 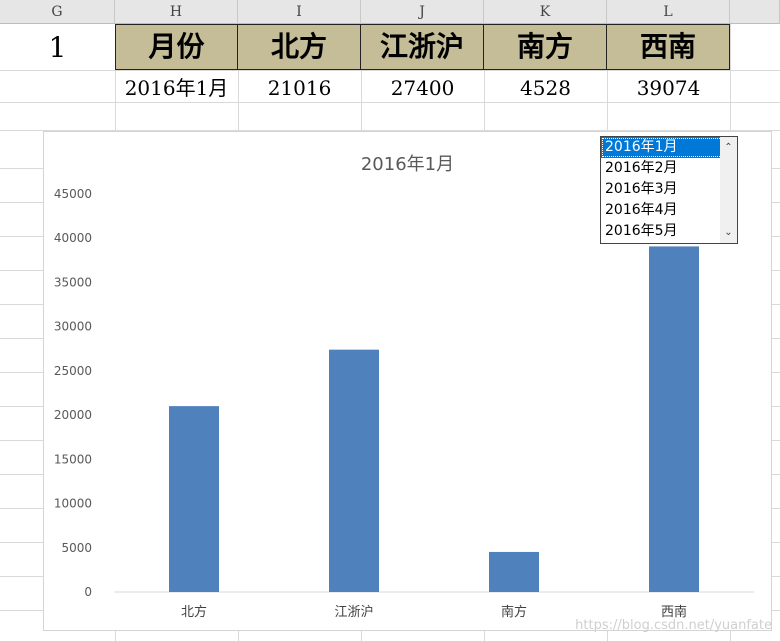 I want to click on x-tick-label: 北方, so click(x=194, y=612).